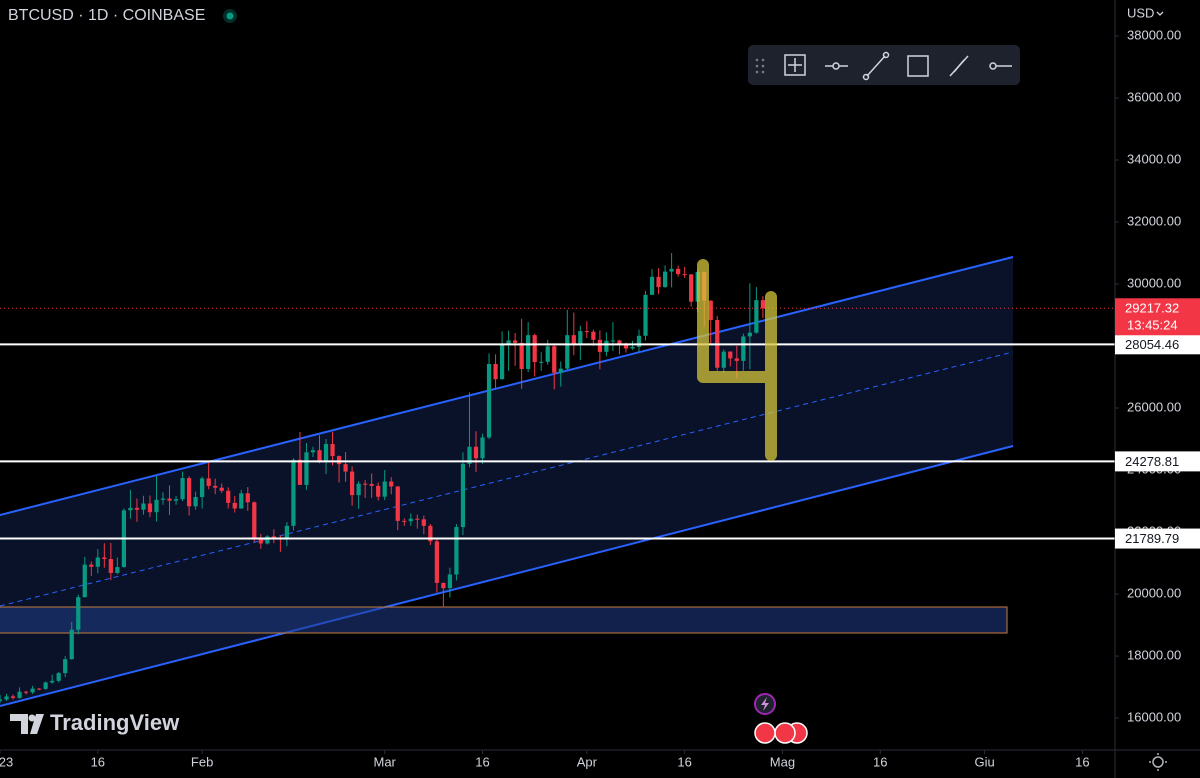  Describe the element at coordinates (504, 620) in the screenshot. I see `zone-rect` at that location.